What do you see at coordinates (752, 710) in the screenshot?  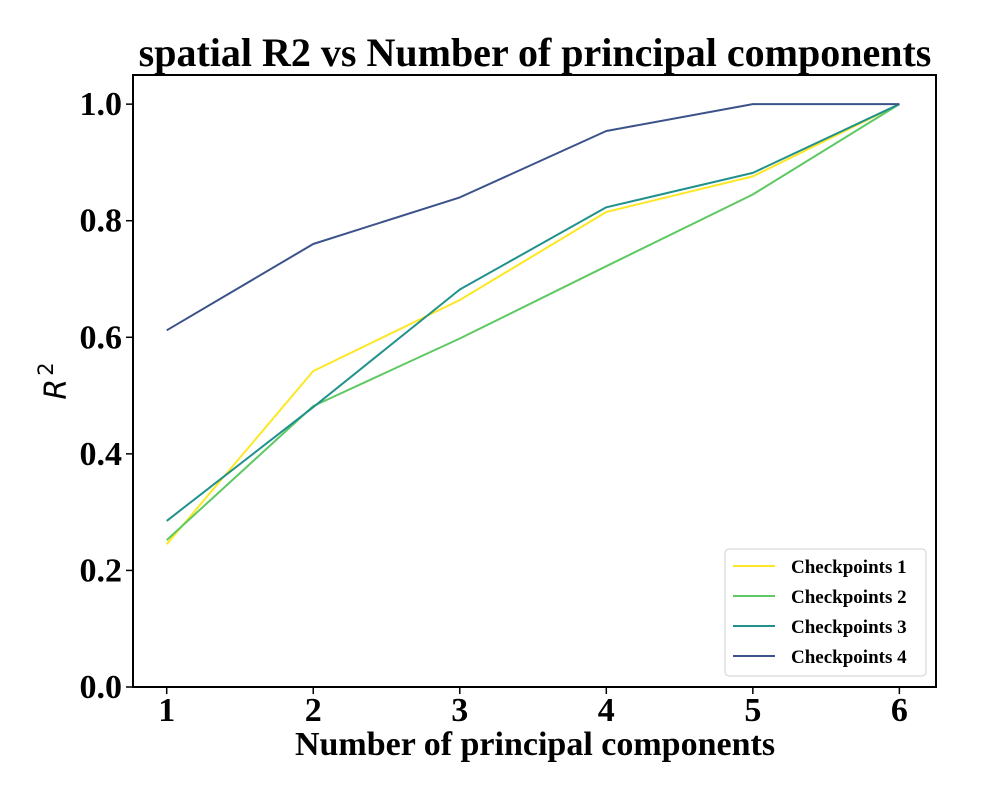 I see `x-tick-label: 5` at bounding box center [752, 710].